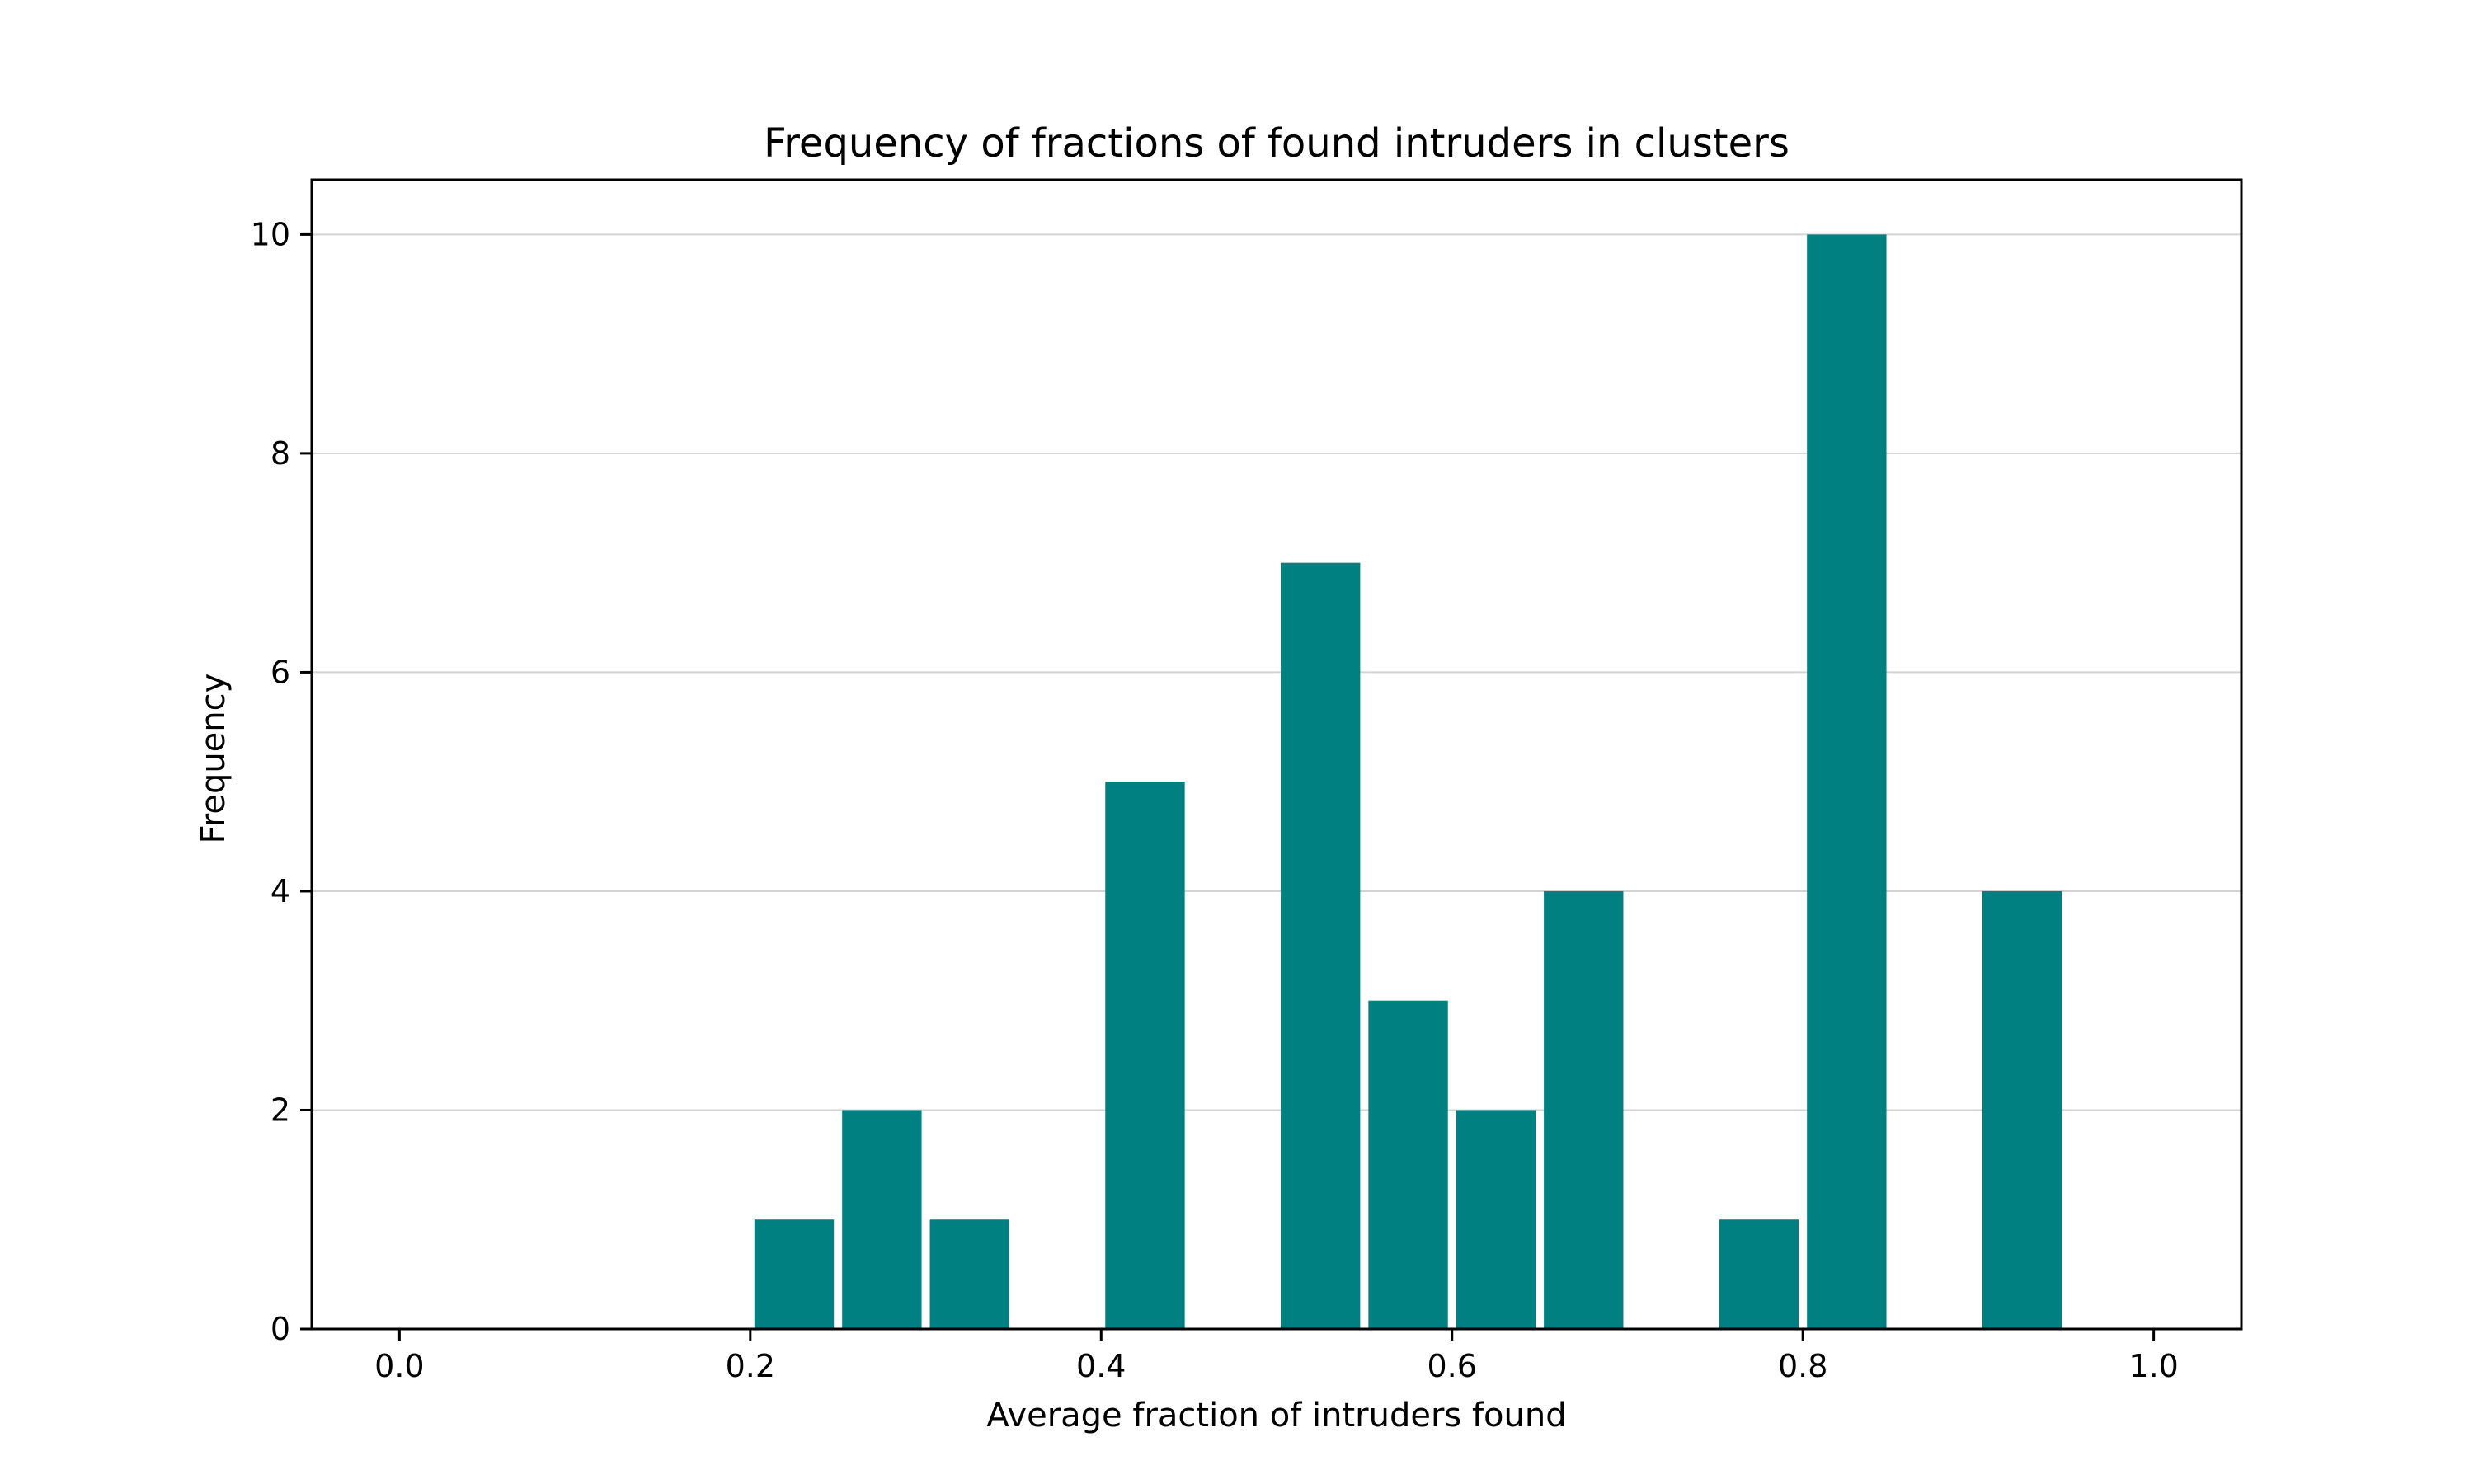 Image resolution: width=2474 pixels, height=1484 pixels. Describe the element at coordinates (1276, 1356) in the screenshot. I see `x-axis-ticks: 0.0 0.2 0.4 0.6 0.8 1.0` at that location.